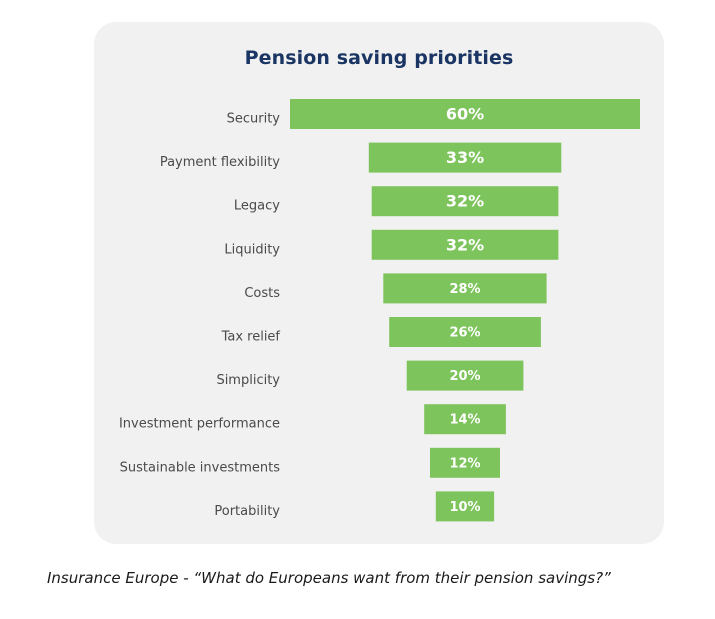 The image size is (715, 619). I want to click on category-label: Investment performance, so click(199, 424).